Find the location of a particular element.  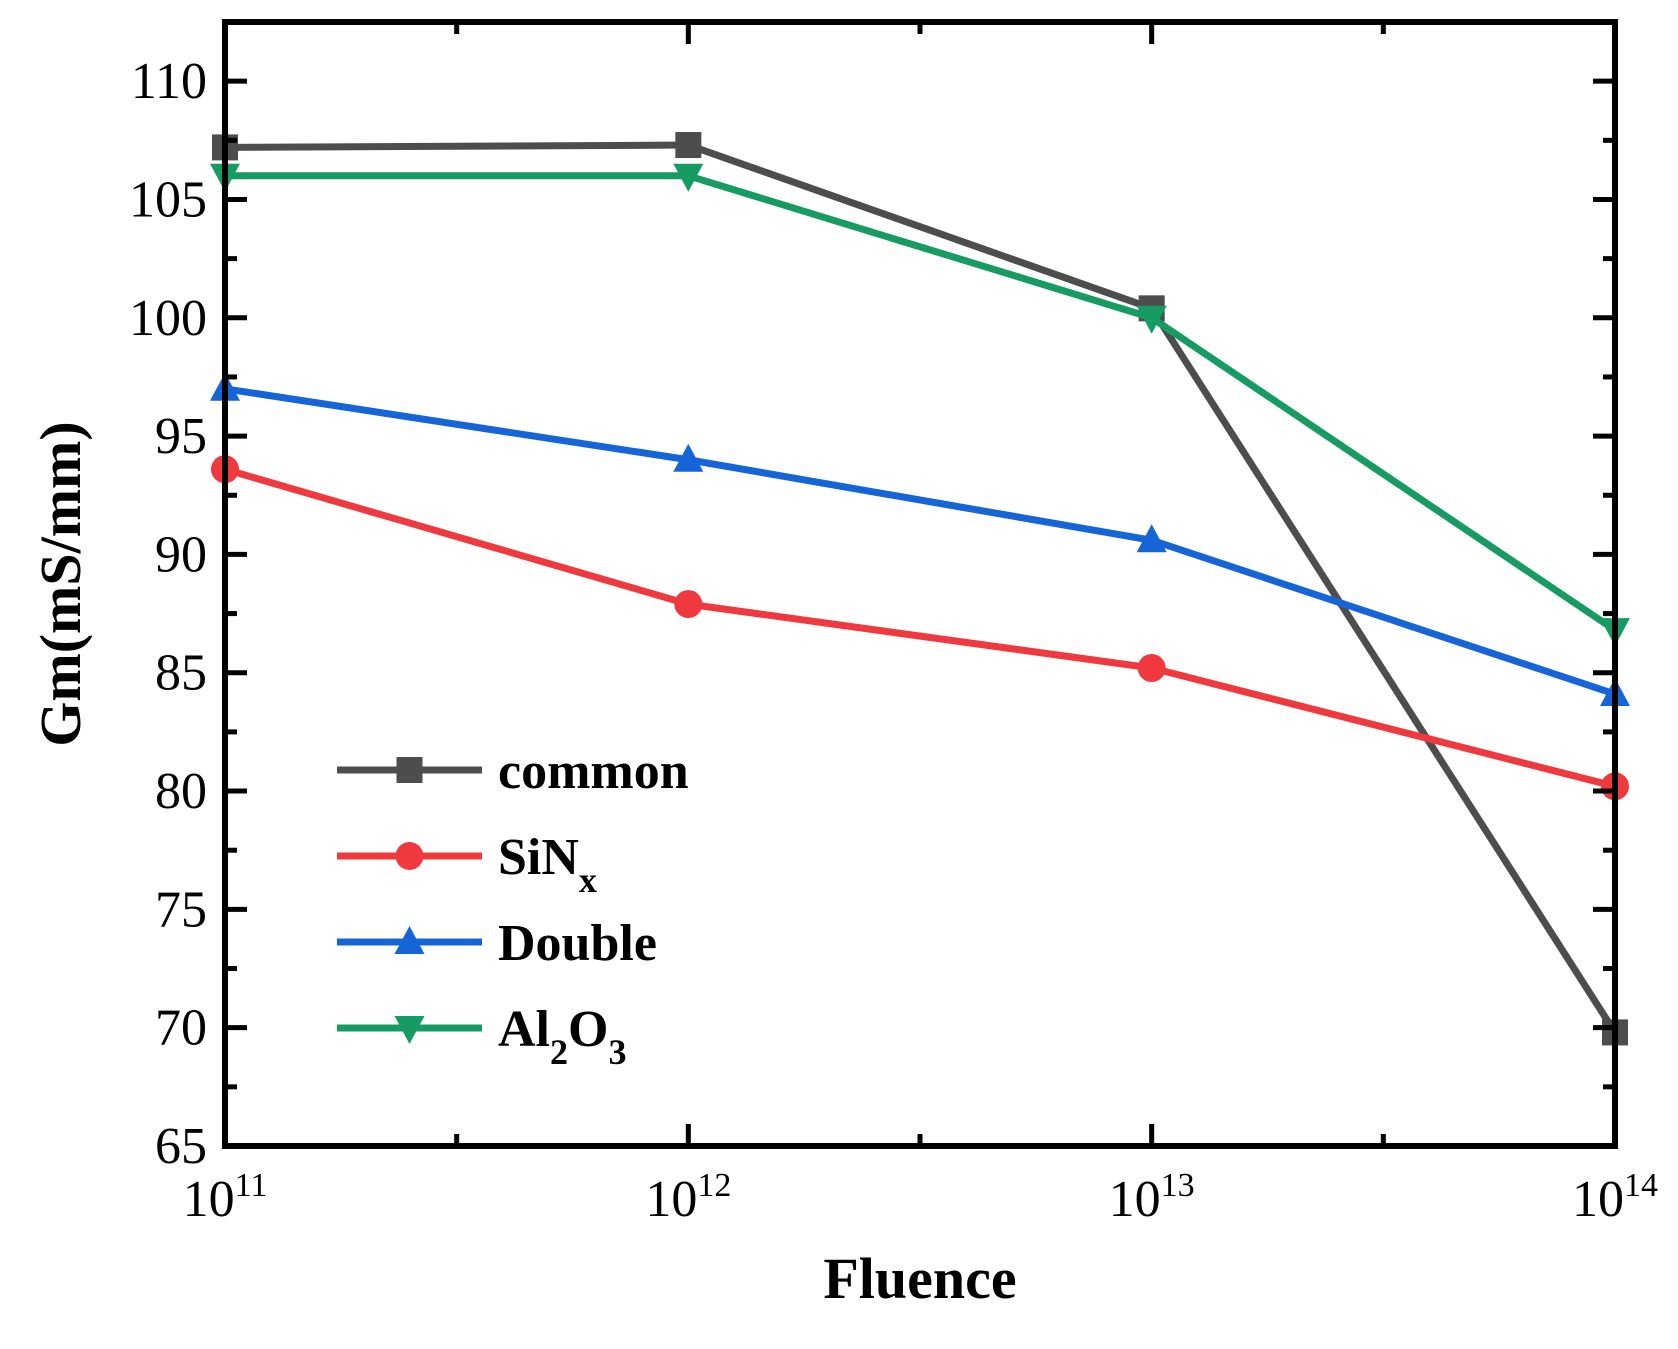

legend-item-common: common is located at coordinates (513, 771).